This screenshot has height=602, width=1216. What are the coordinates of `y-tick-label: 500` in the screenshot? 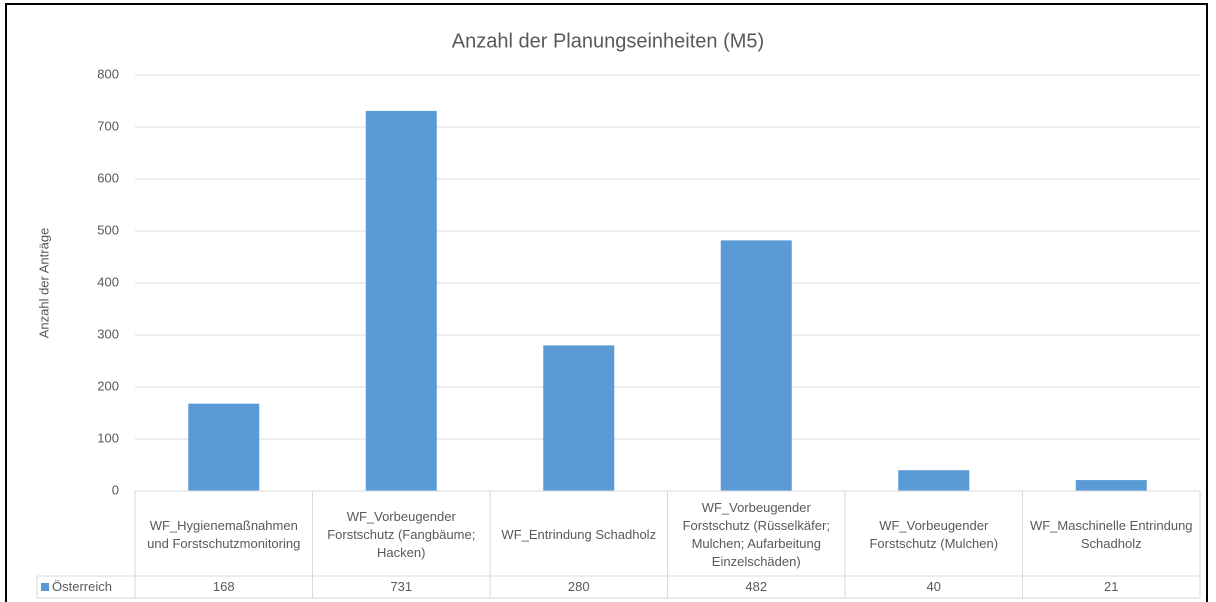 It's located at (108, 229).